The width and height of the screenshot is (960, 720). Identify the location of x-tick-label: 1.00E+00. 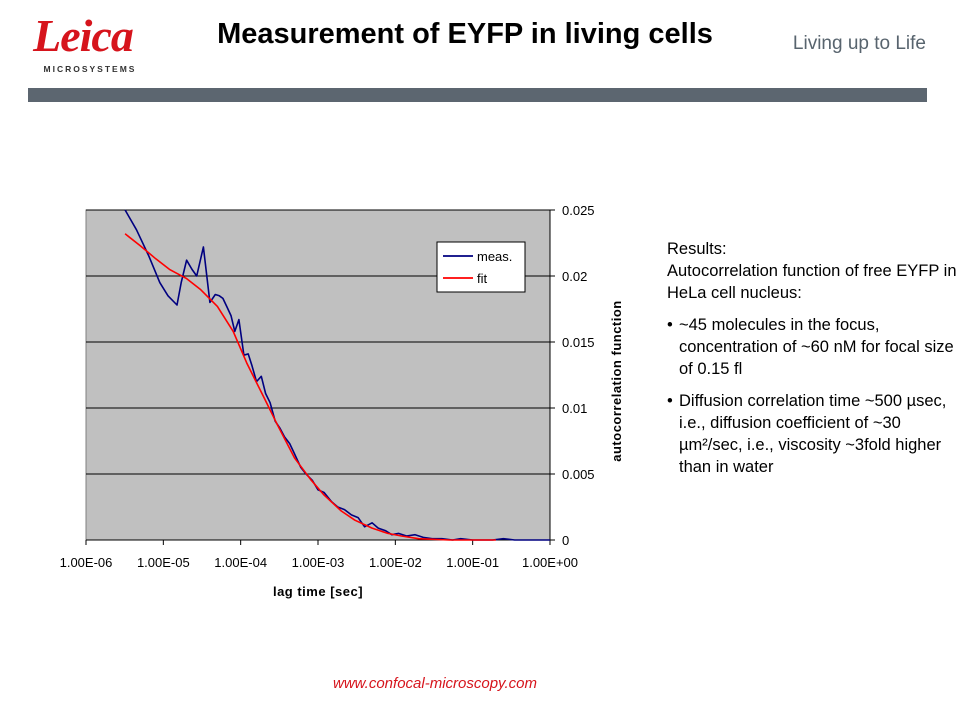
(550, 562).